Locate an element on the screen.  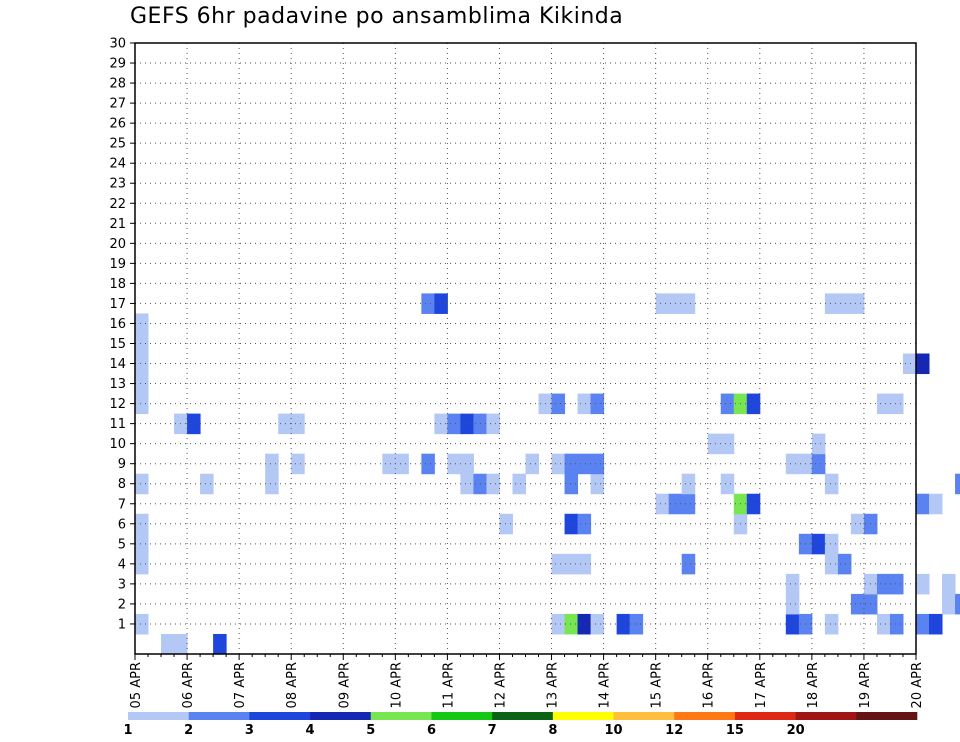
colorbar-label: 4 is located at coordinates (310, 730).